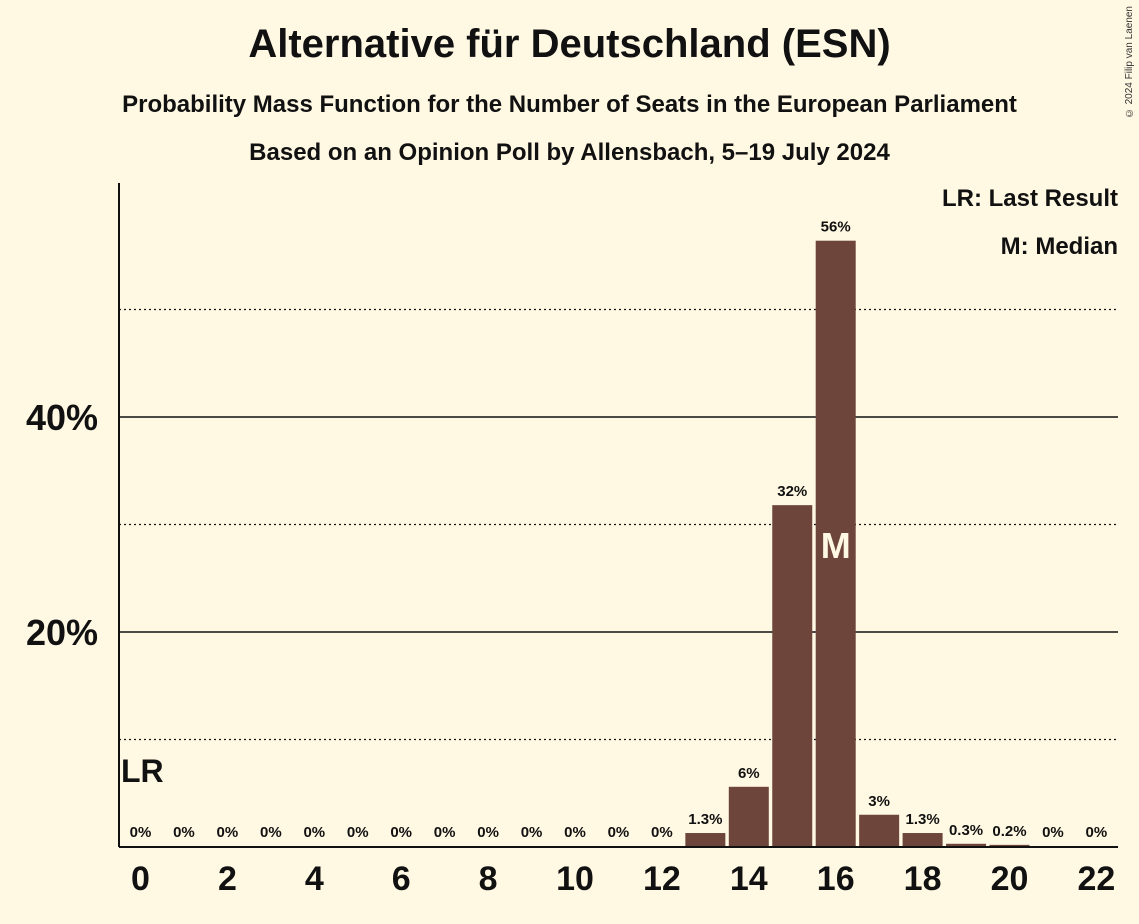  What do you see at coordinates (662, 879) in the screenshot?
I see `x-tick-label: 12` at bounding box center [662, 879].